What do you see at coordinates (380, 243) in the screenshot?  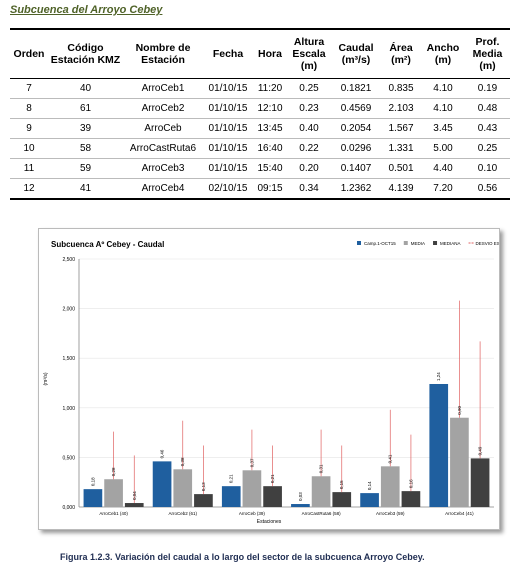 I see `legend-label: Camp.1-OCT15` at bounding box center [380, 243].